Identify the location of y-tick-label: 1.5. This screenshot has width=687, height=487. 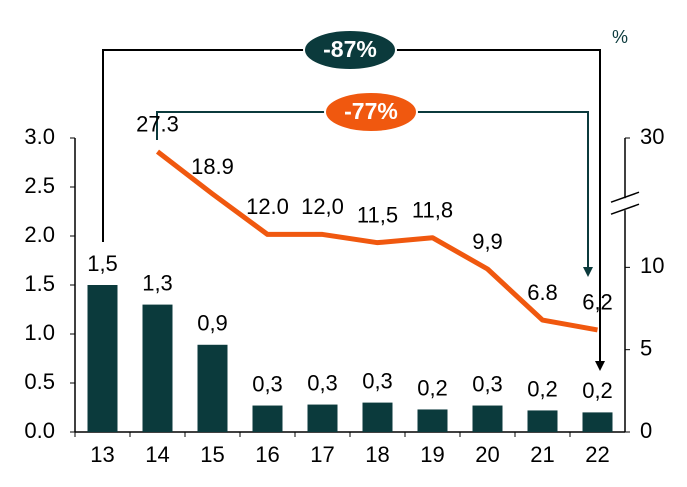
(39, 283).